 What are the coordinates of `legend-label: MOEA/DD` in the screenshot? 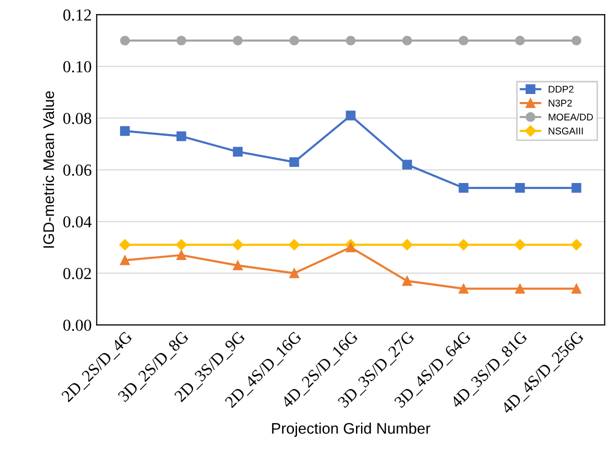 It's located at (570, 116).